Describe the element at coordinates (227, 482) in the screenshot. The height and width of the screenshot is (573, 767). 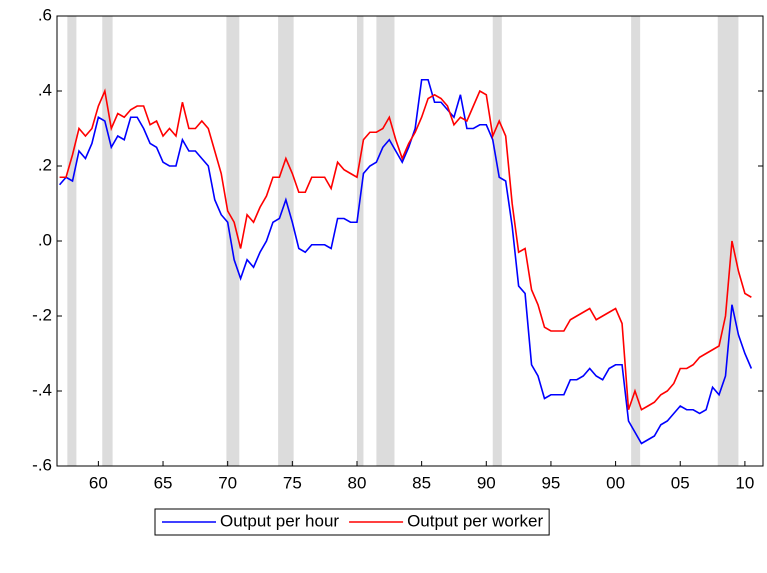
I see `x-tick-label: 70` at that location.